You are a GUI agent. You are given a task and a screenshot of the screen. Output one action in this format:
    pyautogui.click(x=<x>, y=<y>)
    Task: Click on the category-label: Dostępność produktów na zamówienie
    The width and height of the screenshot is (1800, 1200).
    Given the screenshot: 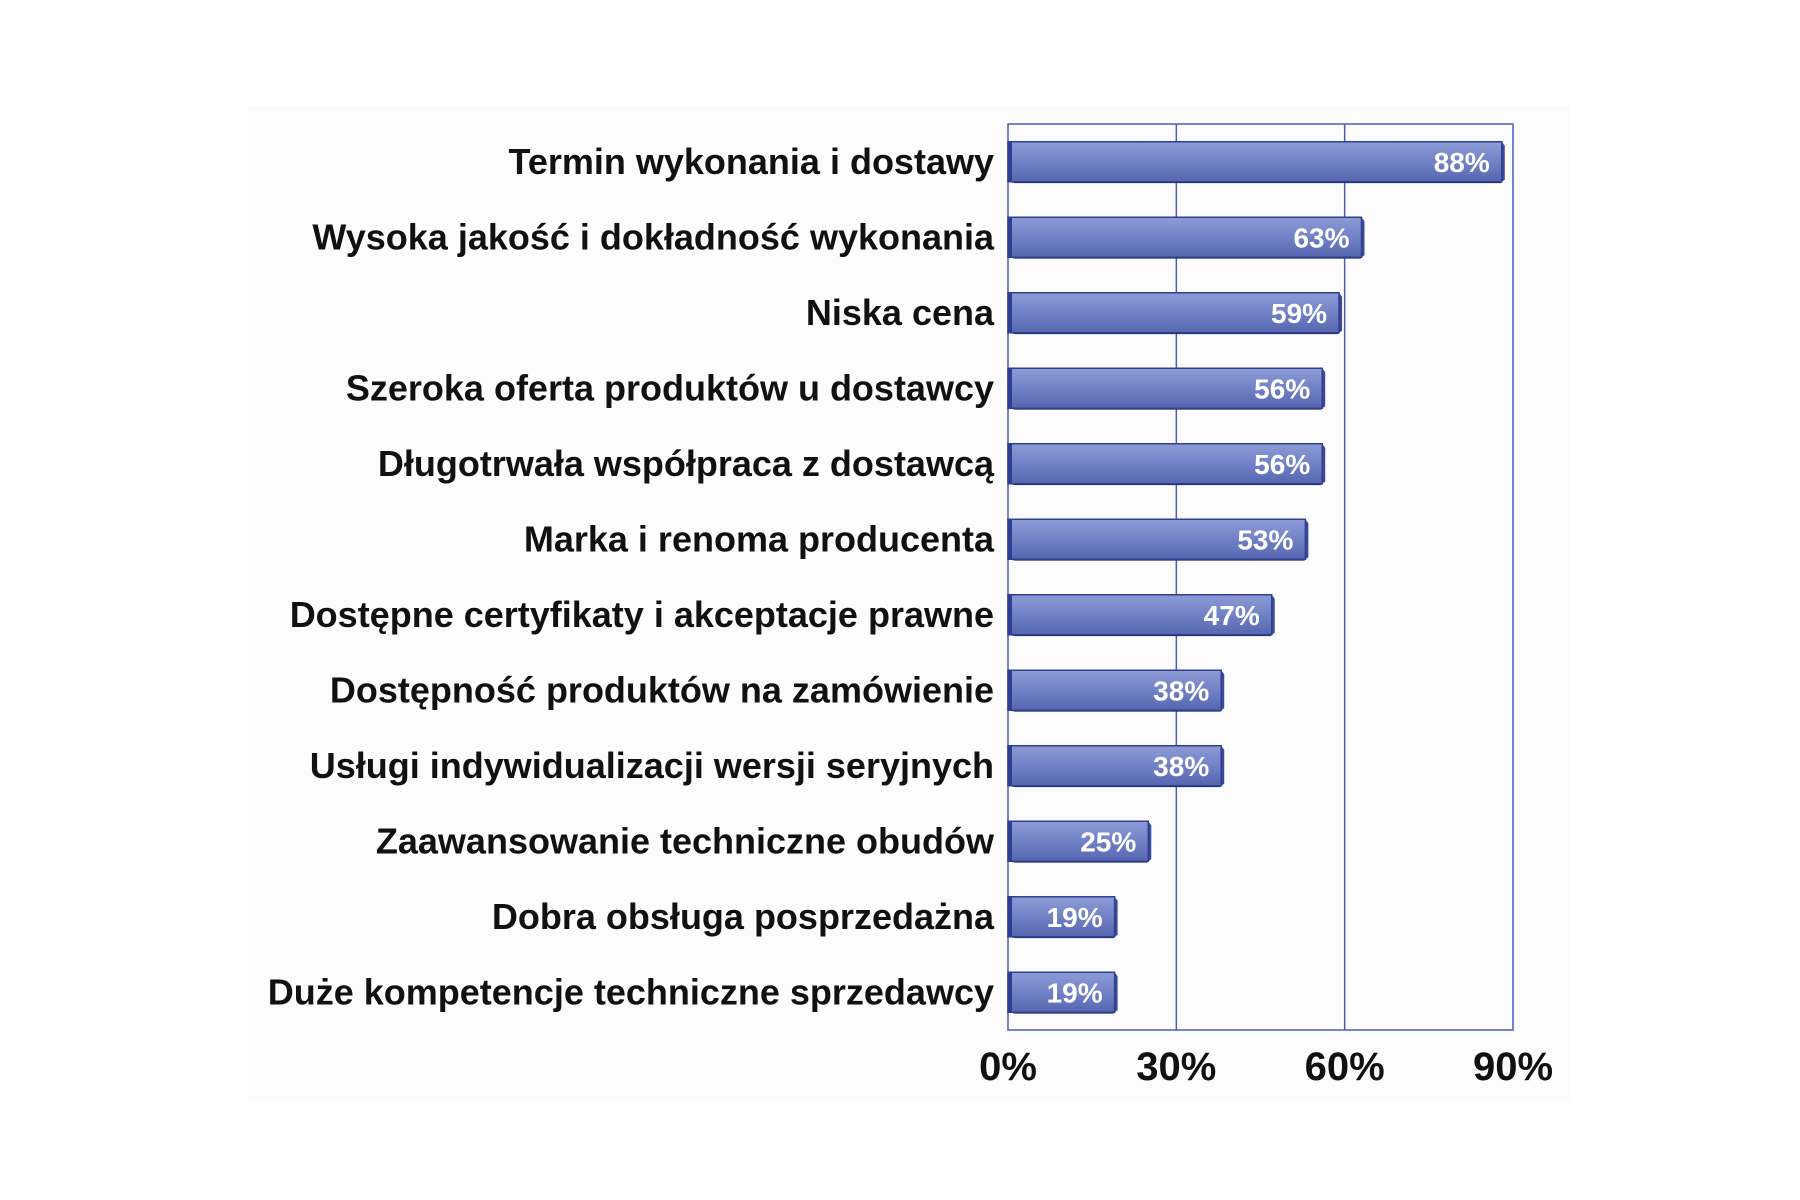 What is the action you would take?
    pyautogui.click(x=662, y=689)
    